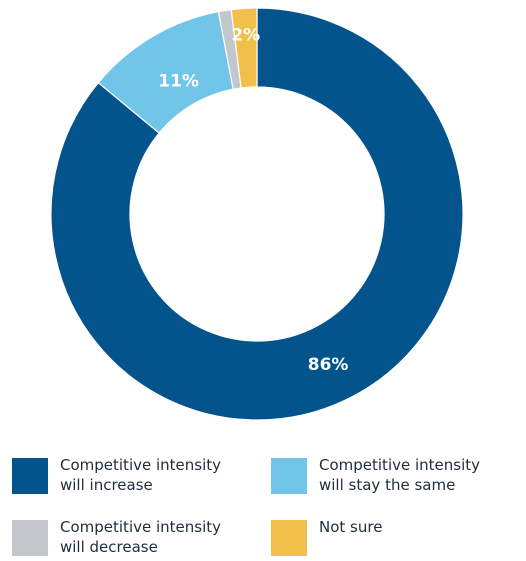 This screenshot has height=561, width=526. I want to click on legend-label-not-sure: Not sure, so click(351, 527).